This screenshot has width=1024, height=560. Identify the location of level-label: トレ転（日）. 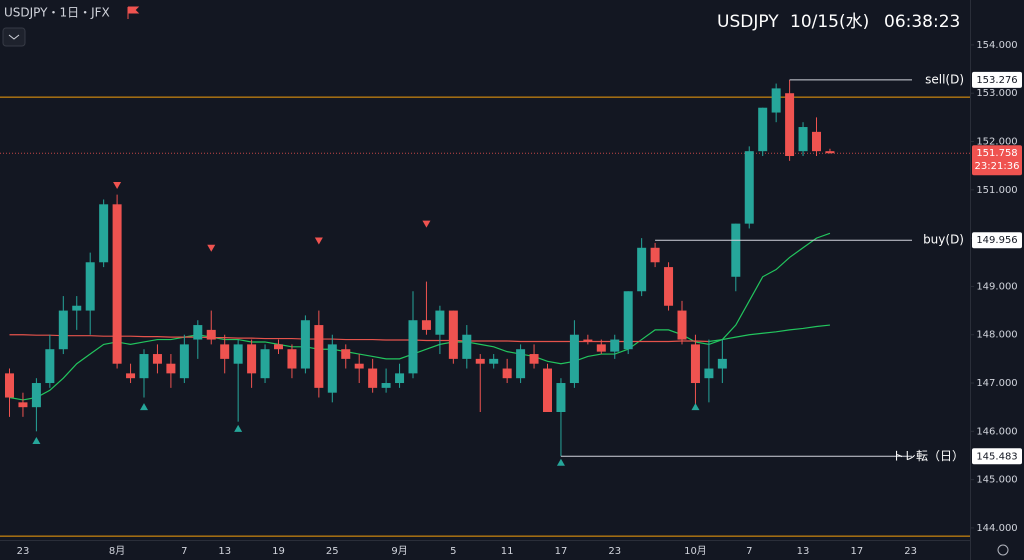
(928, 456).